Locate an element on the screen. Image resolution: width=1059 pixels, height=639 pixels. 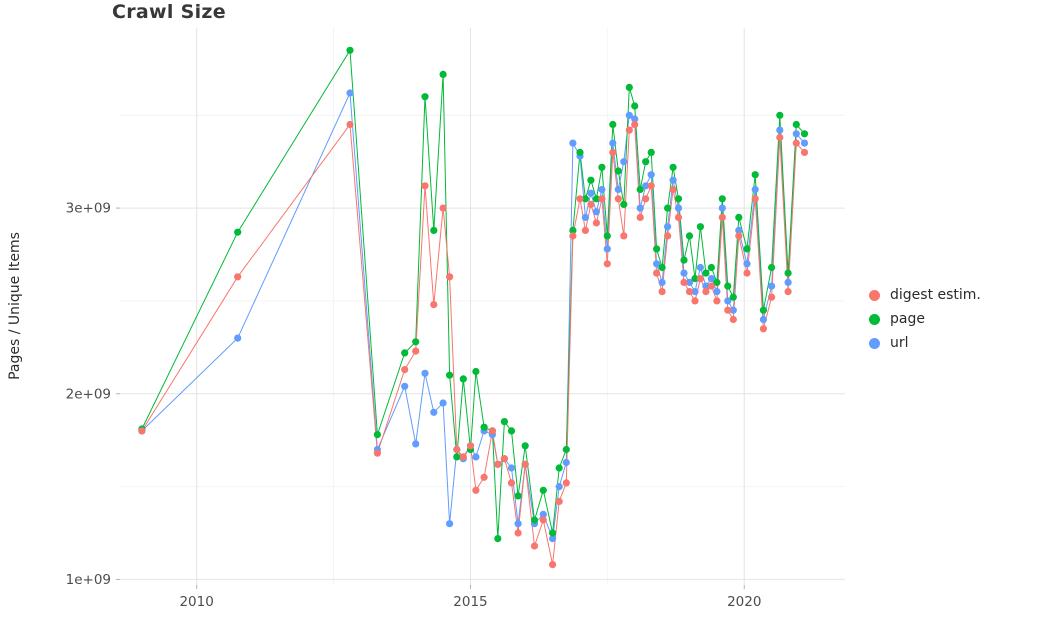
legend-item: url is located at coordinates (925, 343).